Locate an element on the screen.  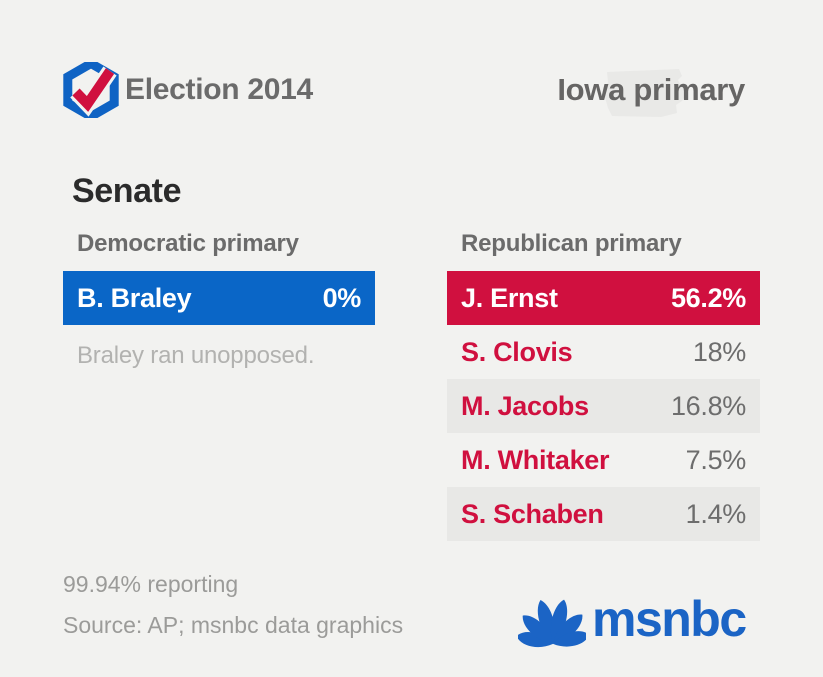
democratic-primary-header: Democratic primary is located at coordinates (188, 243).